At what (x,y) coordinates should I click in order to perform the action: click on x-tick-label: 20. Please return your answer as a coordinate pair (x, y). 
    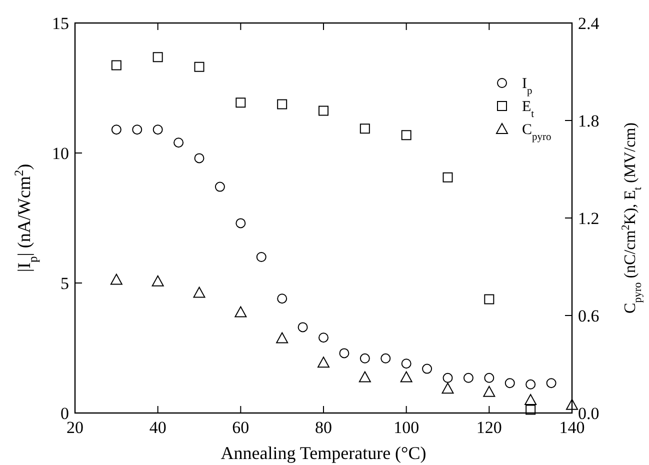
    Looking at the image, I should click on (75, 427).